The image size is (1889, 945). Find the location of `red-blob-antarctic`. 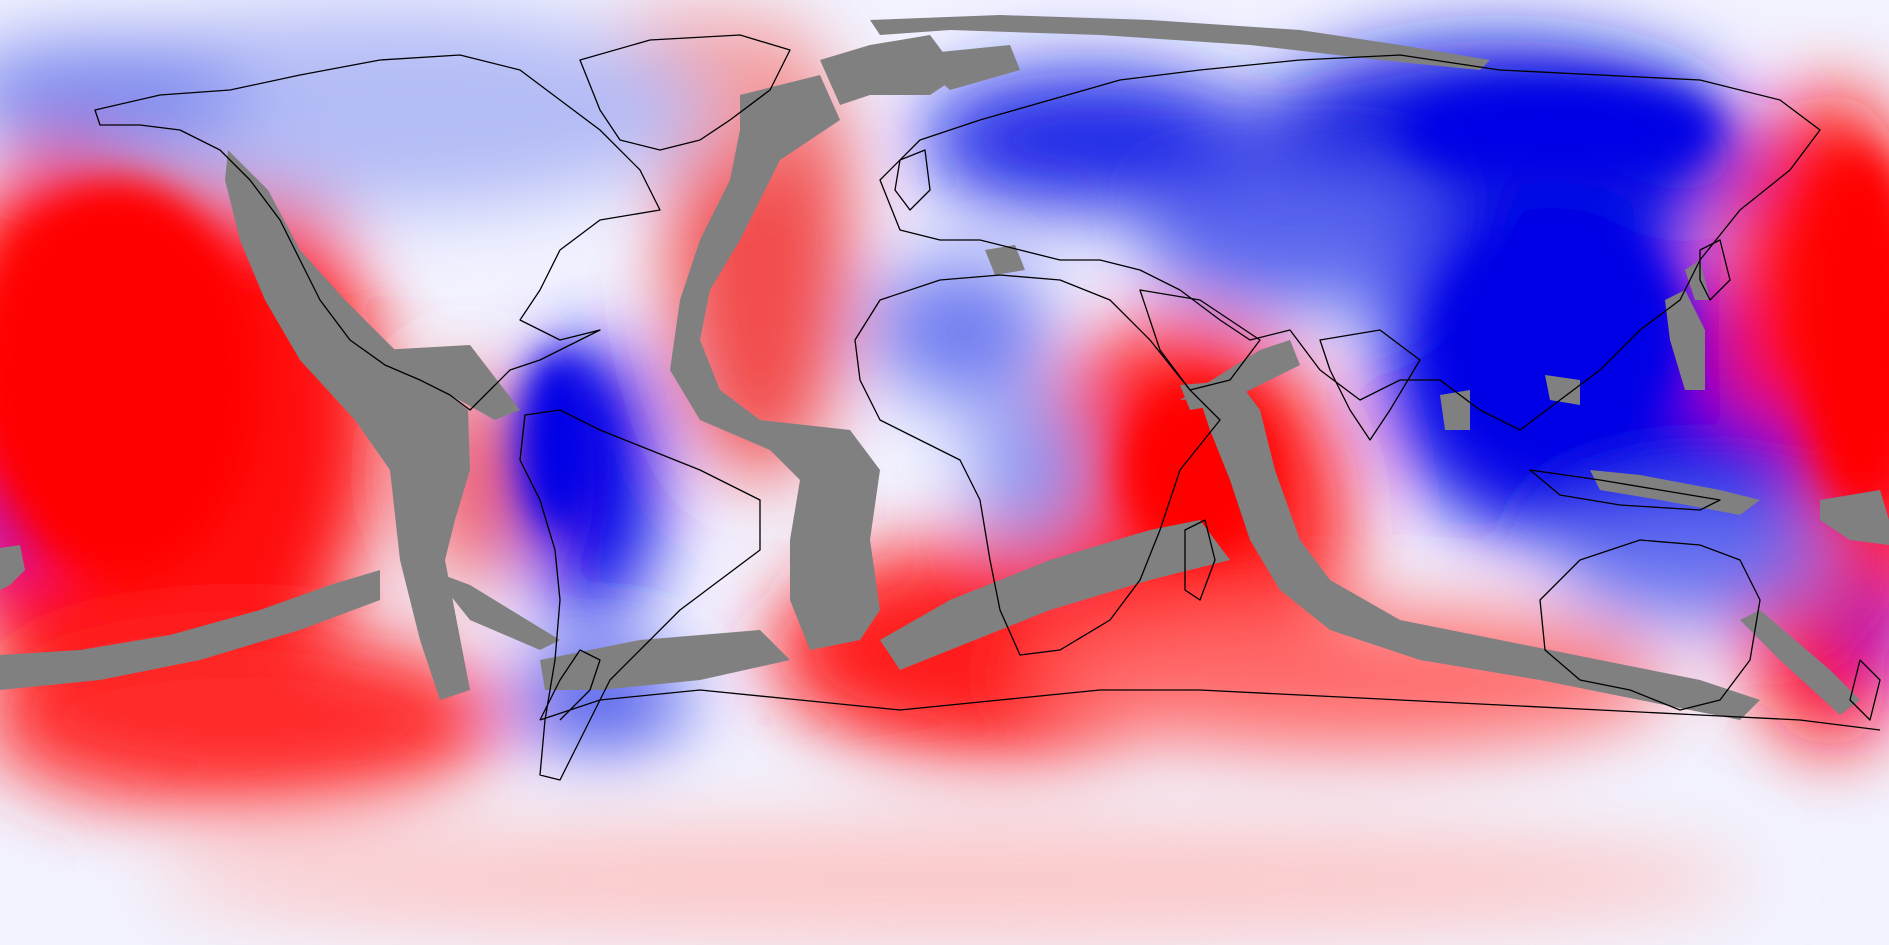

red-blob-antarctic is located at coordinates (950, 880).